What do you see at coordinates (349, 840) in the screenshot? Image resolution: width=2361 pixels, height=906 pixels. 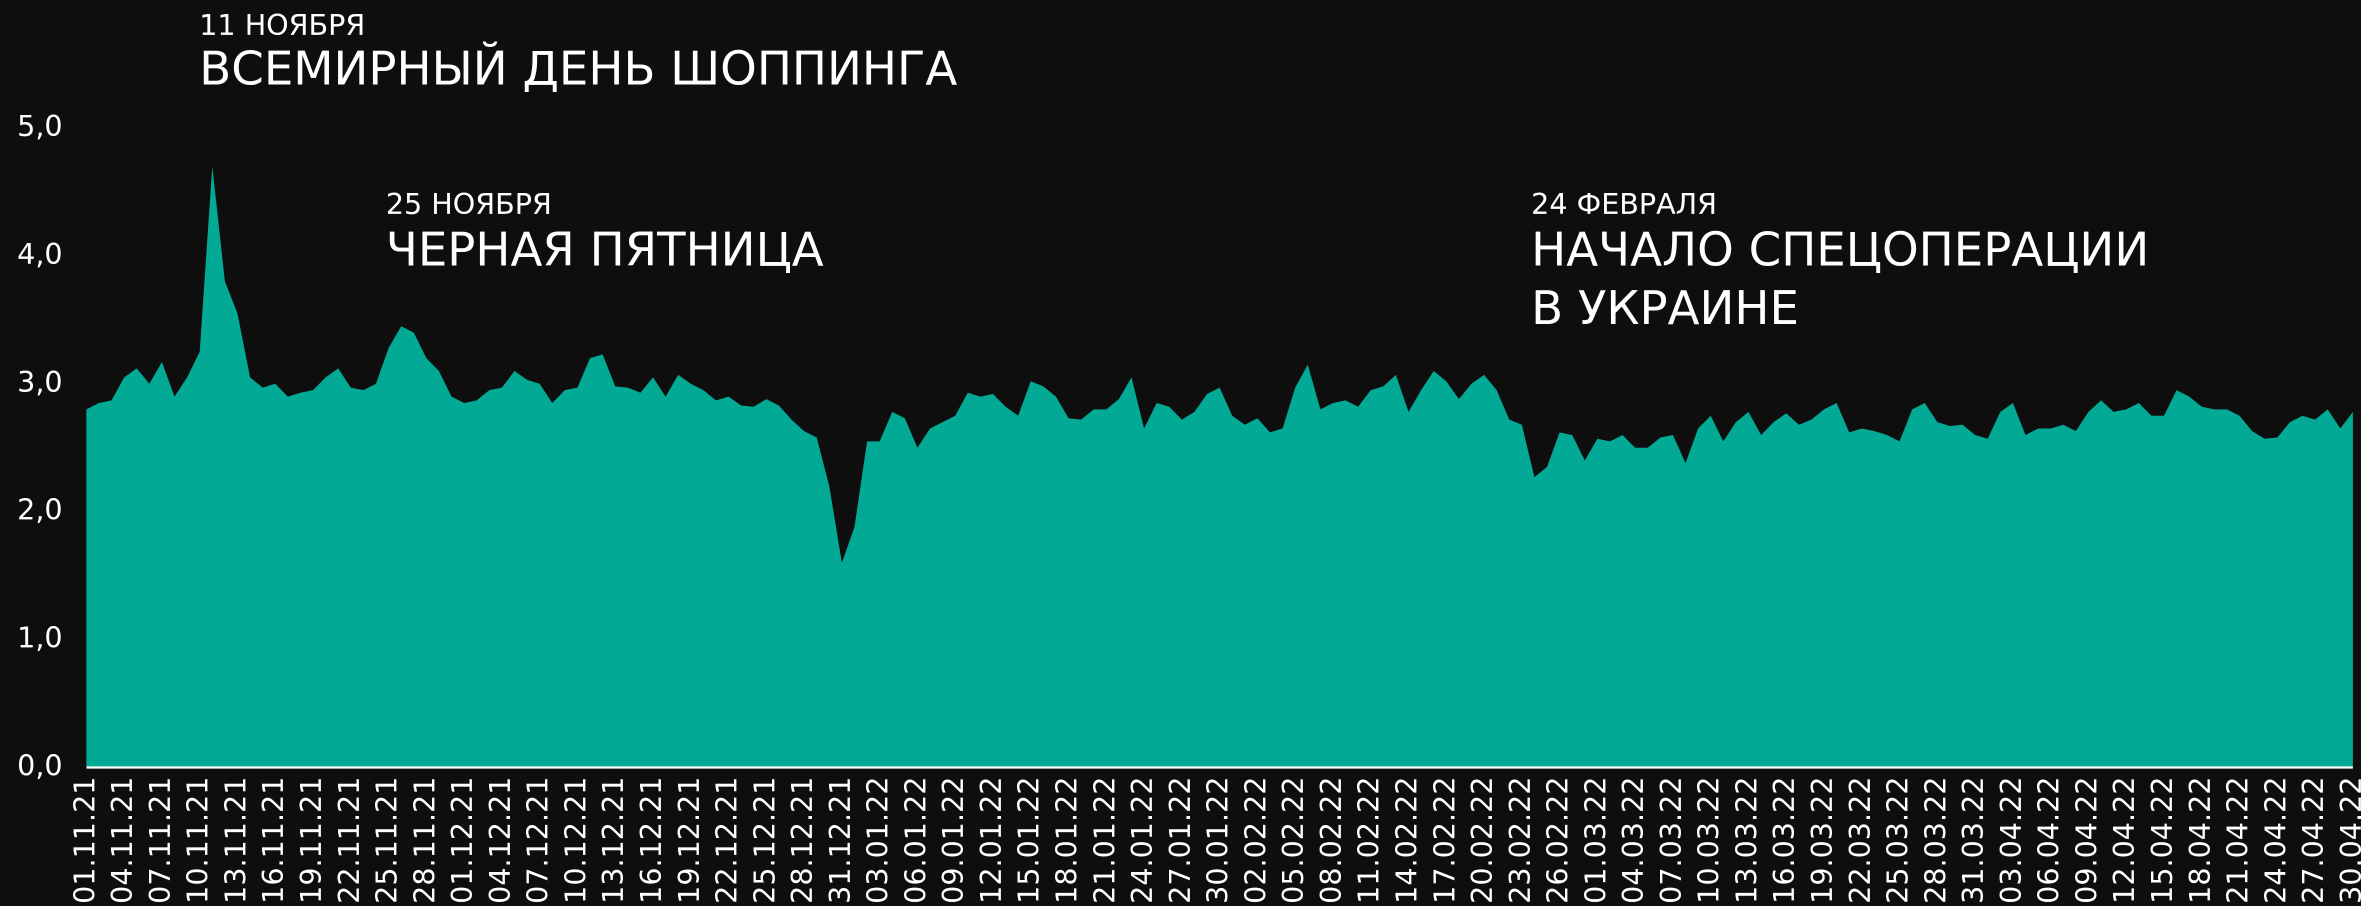 I see `x-tick-label: 22.11.21` at bounding box center [349, 840].